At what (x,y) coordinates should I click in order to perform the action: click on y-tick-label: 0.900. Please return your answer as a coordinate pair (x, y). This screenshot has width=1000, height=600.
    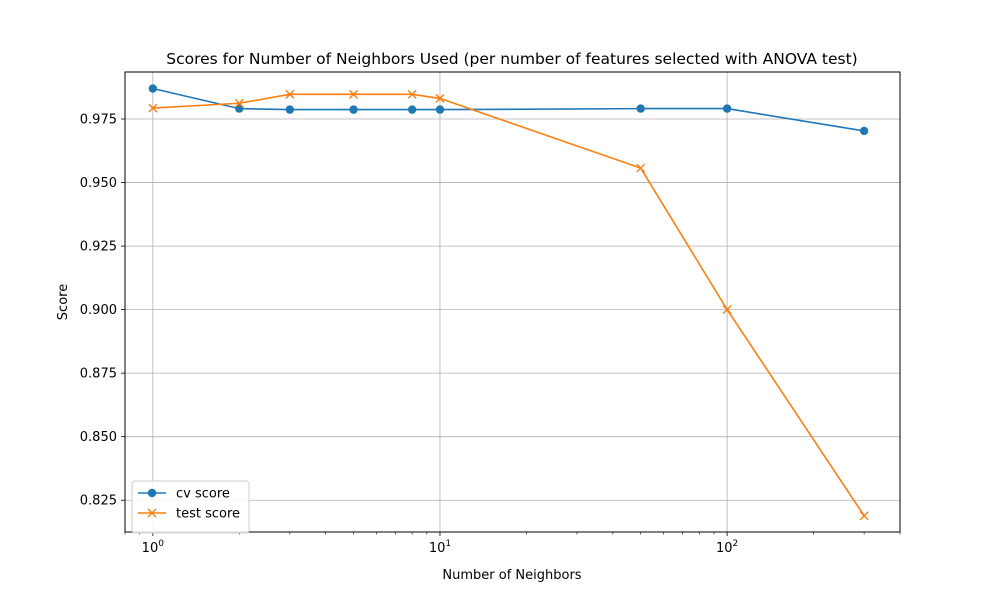
    Looking at the image, I should click on (98, 310).